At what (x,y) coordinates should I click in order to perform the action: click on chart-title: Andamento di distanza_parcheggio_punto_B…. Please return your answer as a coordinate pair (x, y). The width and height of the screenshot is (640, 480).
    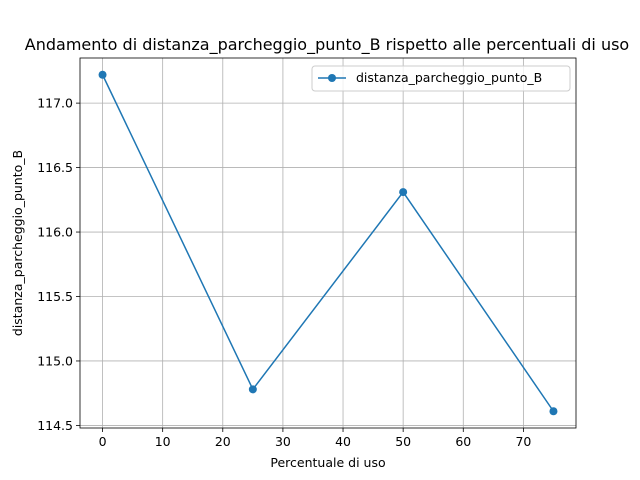
    Looking at the image, I should click on (327, 45).